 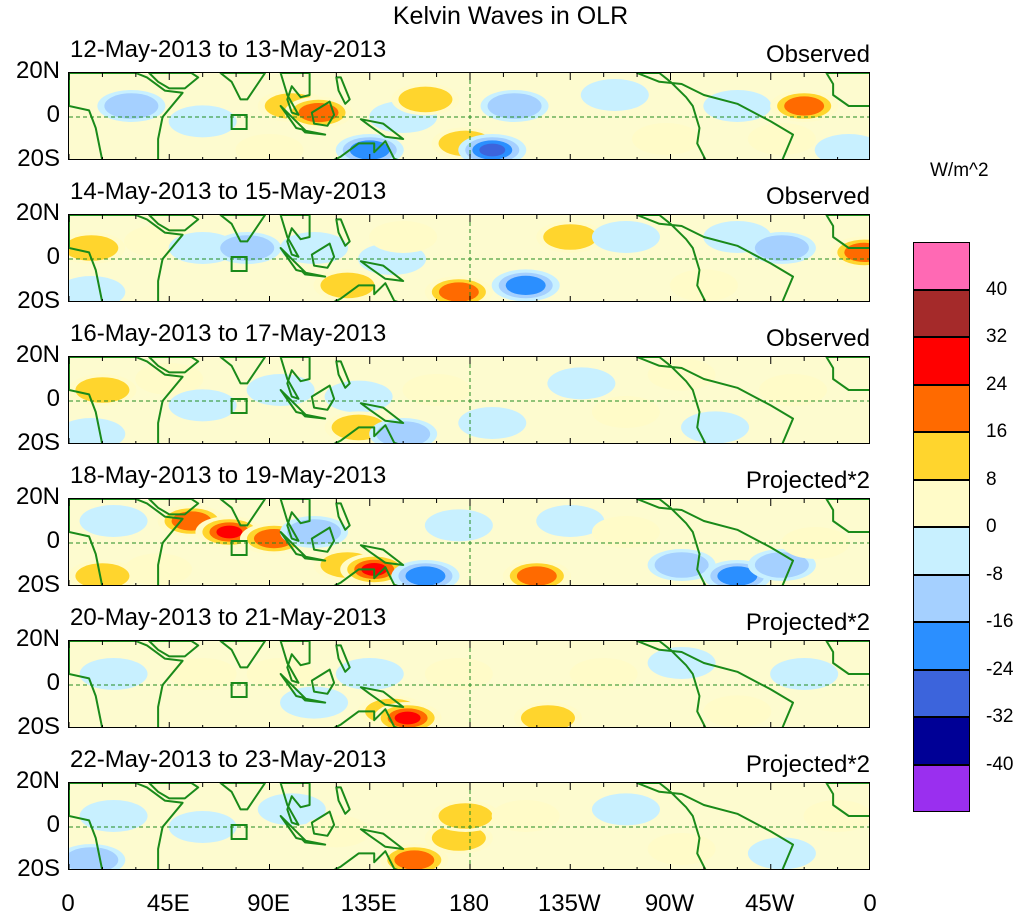 What do you see at coordinates (510, 16) in the screenshot?
I see `chart-title: Kelvin Waves in OLR` at bounding box center [510, 16].